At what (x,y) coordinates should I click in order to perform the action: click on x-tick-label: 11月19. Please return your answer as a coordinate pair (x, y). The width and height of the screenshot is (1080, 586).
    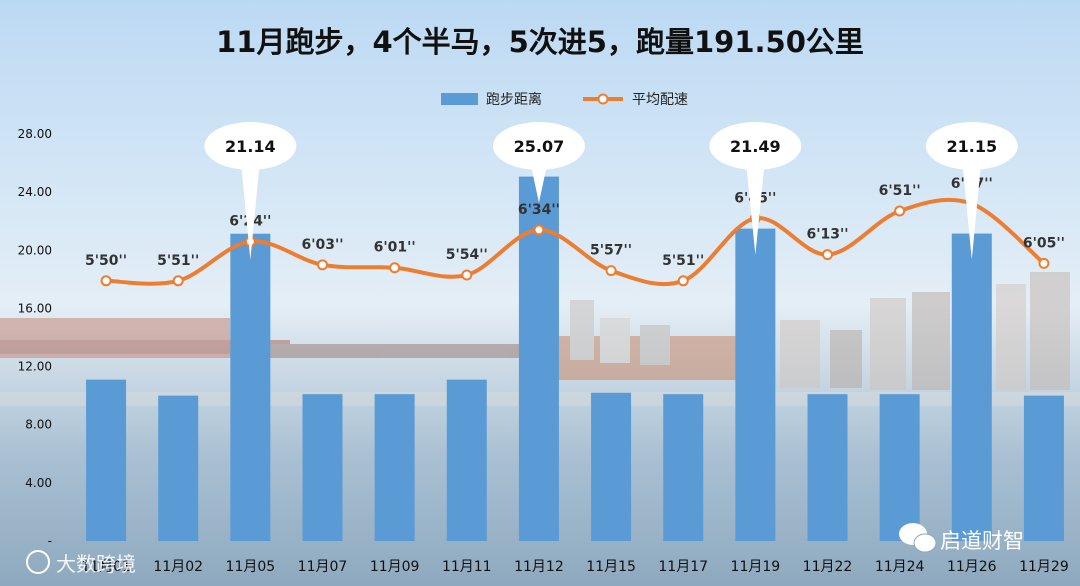
    Looking at the image, I should click on (756, 567).